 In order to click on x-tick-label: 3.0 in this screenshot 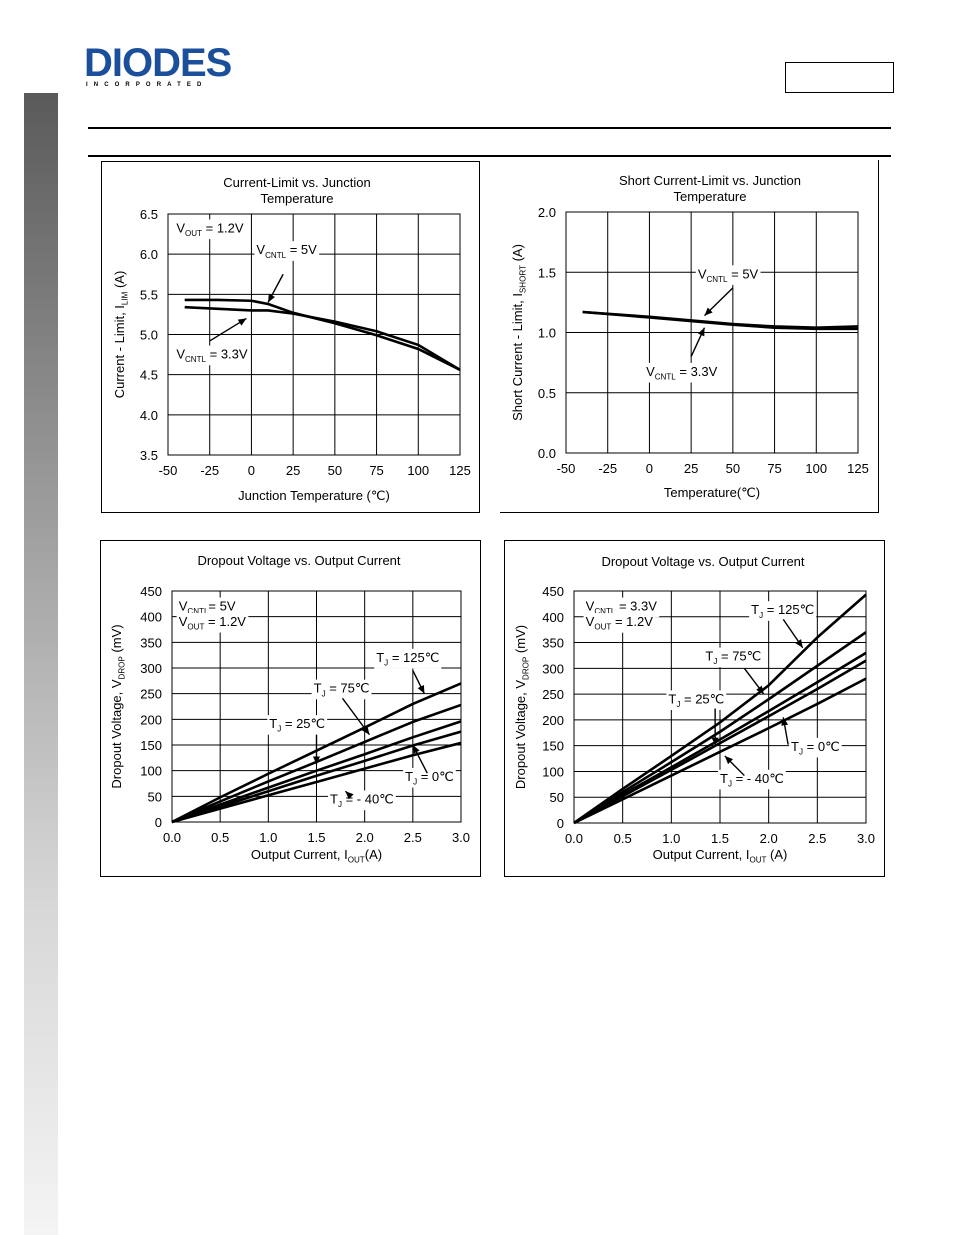, I will do `click(461, 837)`.